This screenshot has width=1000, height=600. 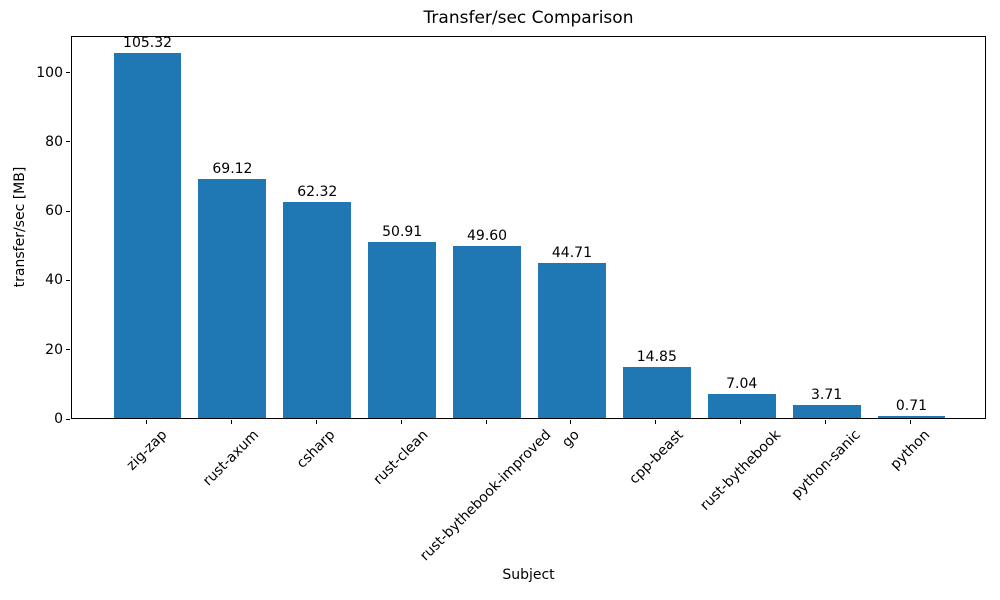 I want to click on bar-value-label: 44.71, so click(x=571, y=253).